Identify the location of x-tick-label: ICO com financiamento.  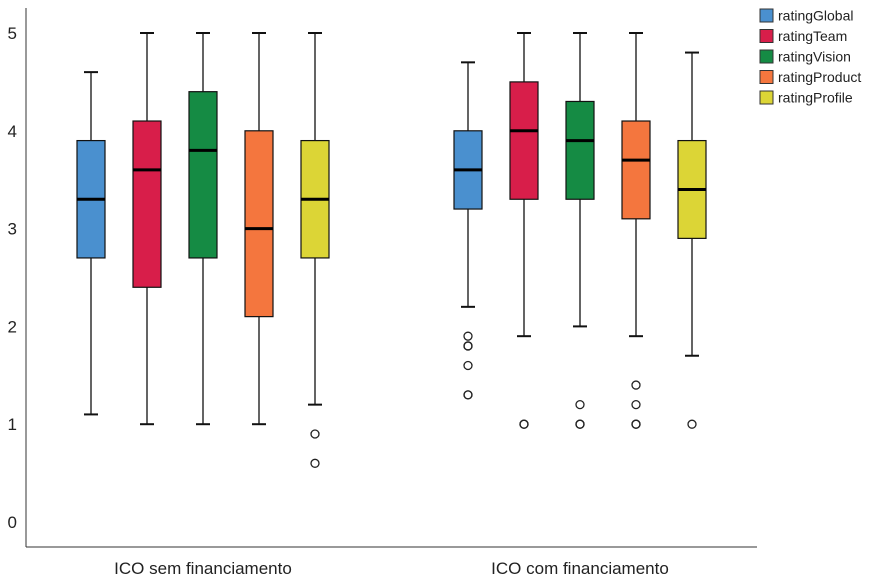
(580, 568).